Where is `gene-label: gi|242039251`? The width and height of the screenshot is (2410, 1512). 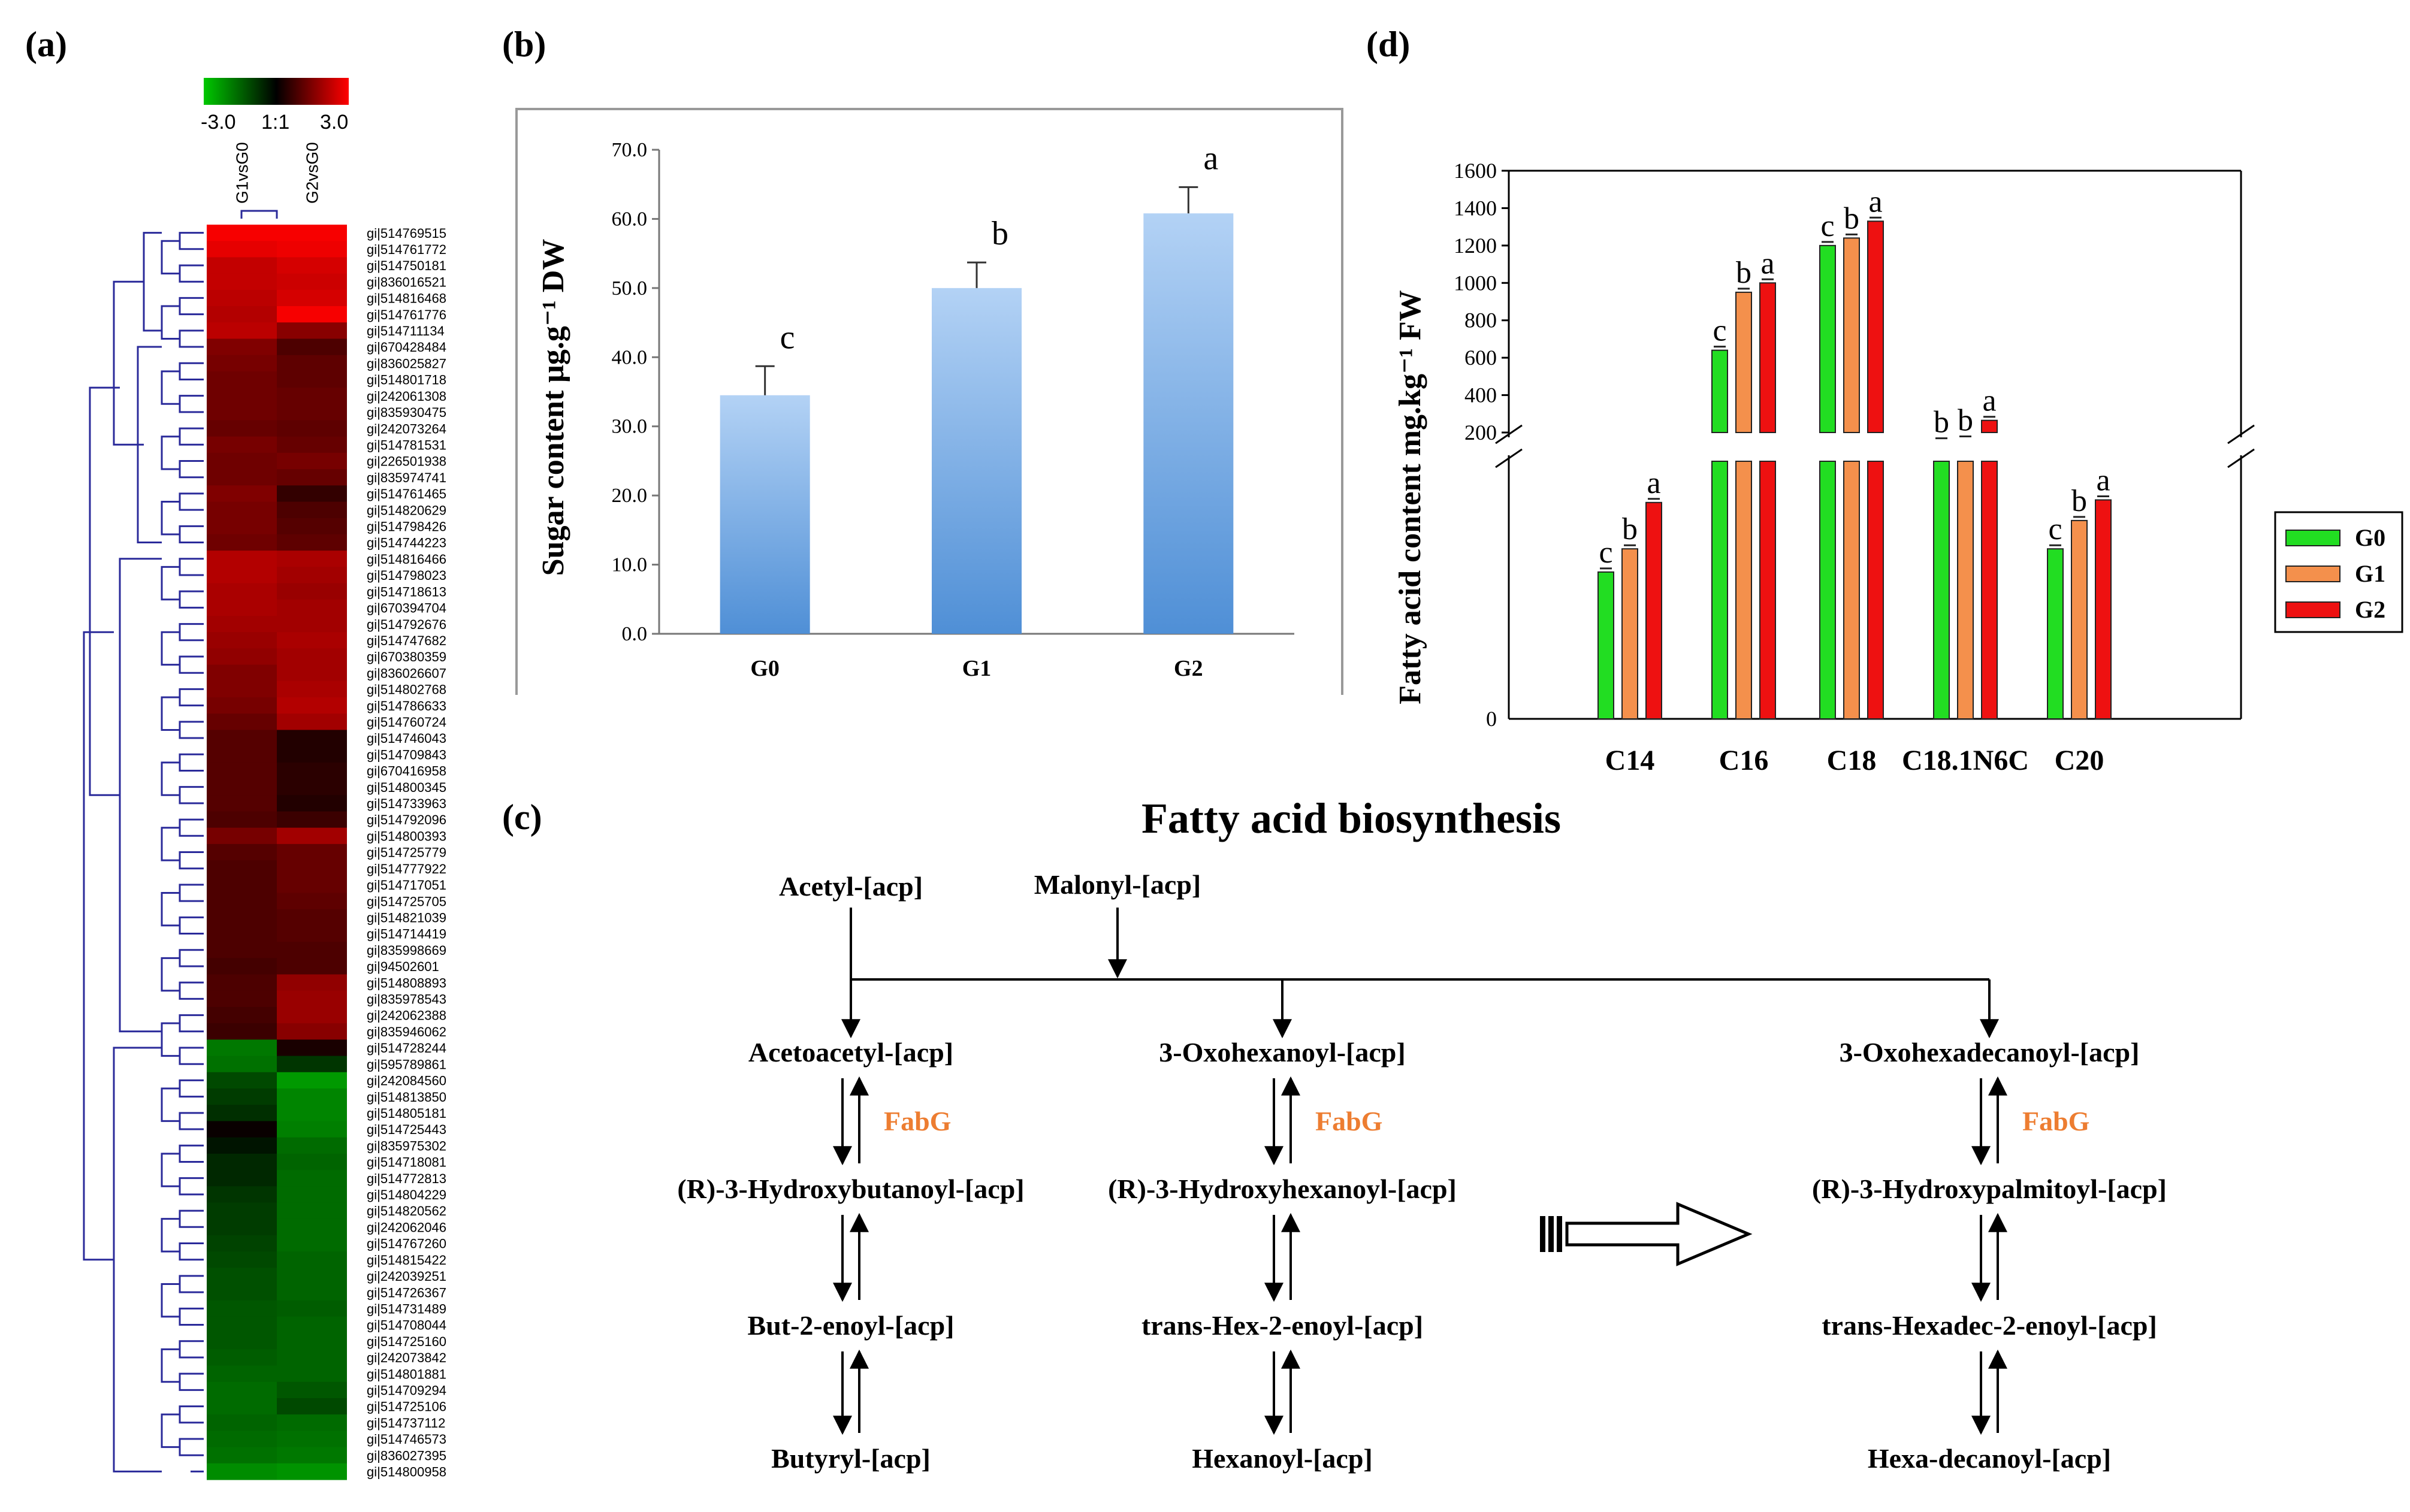
gene-label: gi|242039251 is located at coordinates (407, 1276).